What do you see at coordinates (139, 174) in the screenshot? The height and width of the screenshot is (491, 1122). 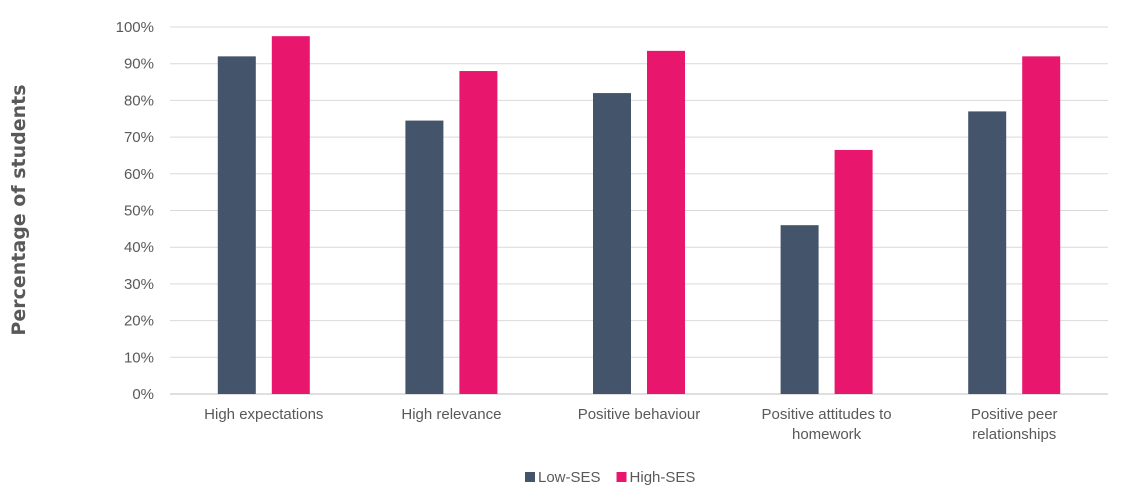 I see `y-tick-label: 60%` at bounding box center [139, 174].